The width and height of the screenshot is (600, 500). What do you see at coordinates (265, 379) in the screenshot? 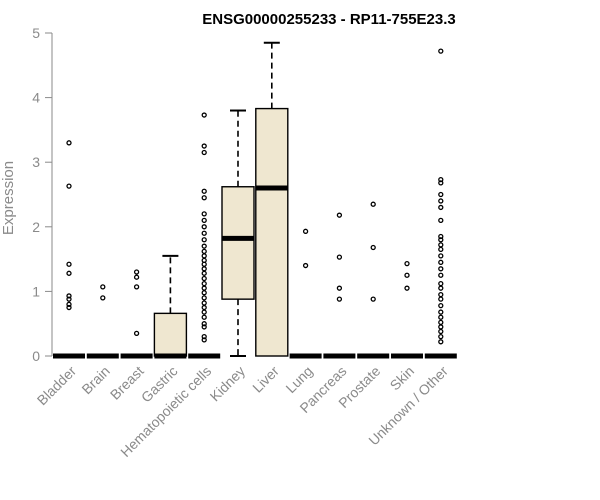
I see `x-tick-label-6: Liver` at bounding box center [265, 379].